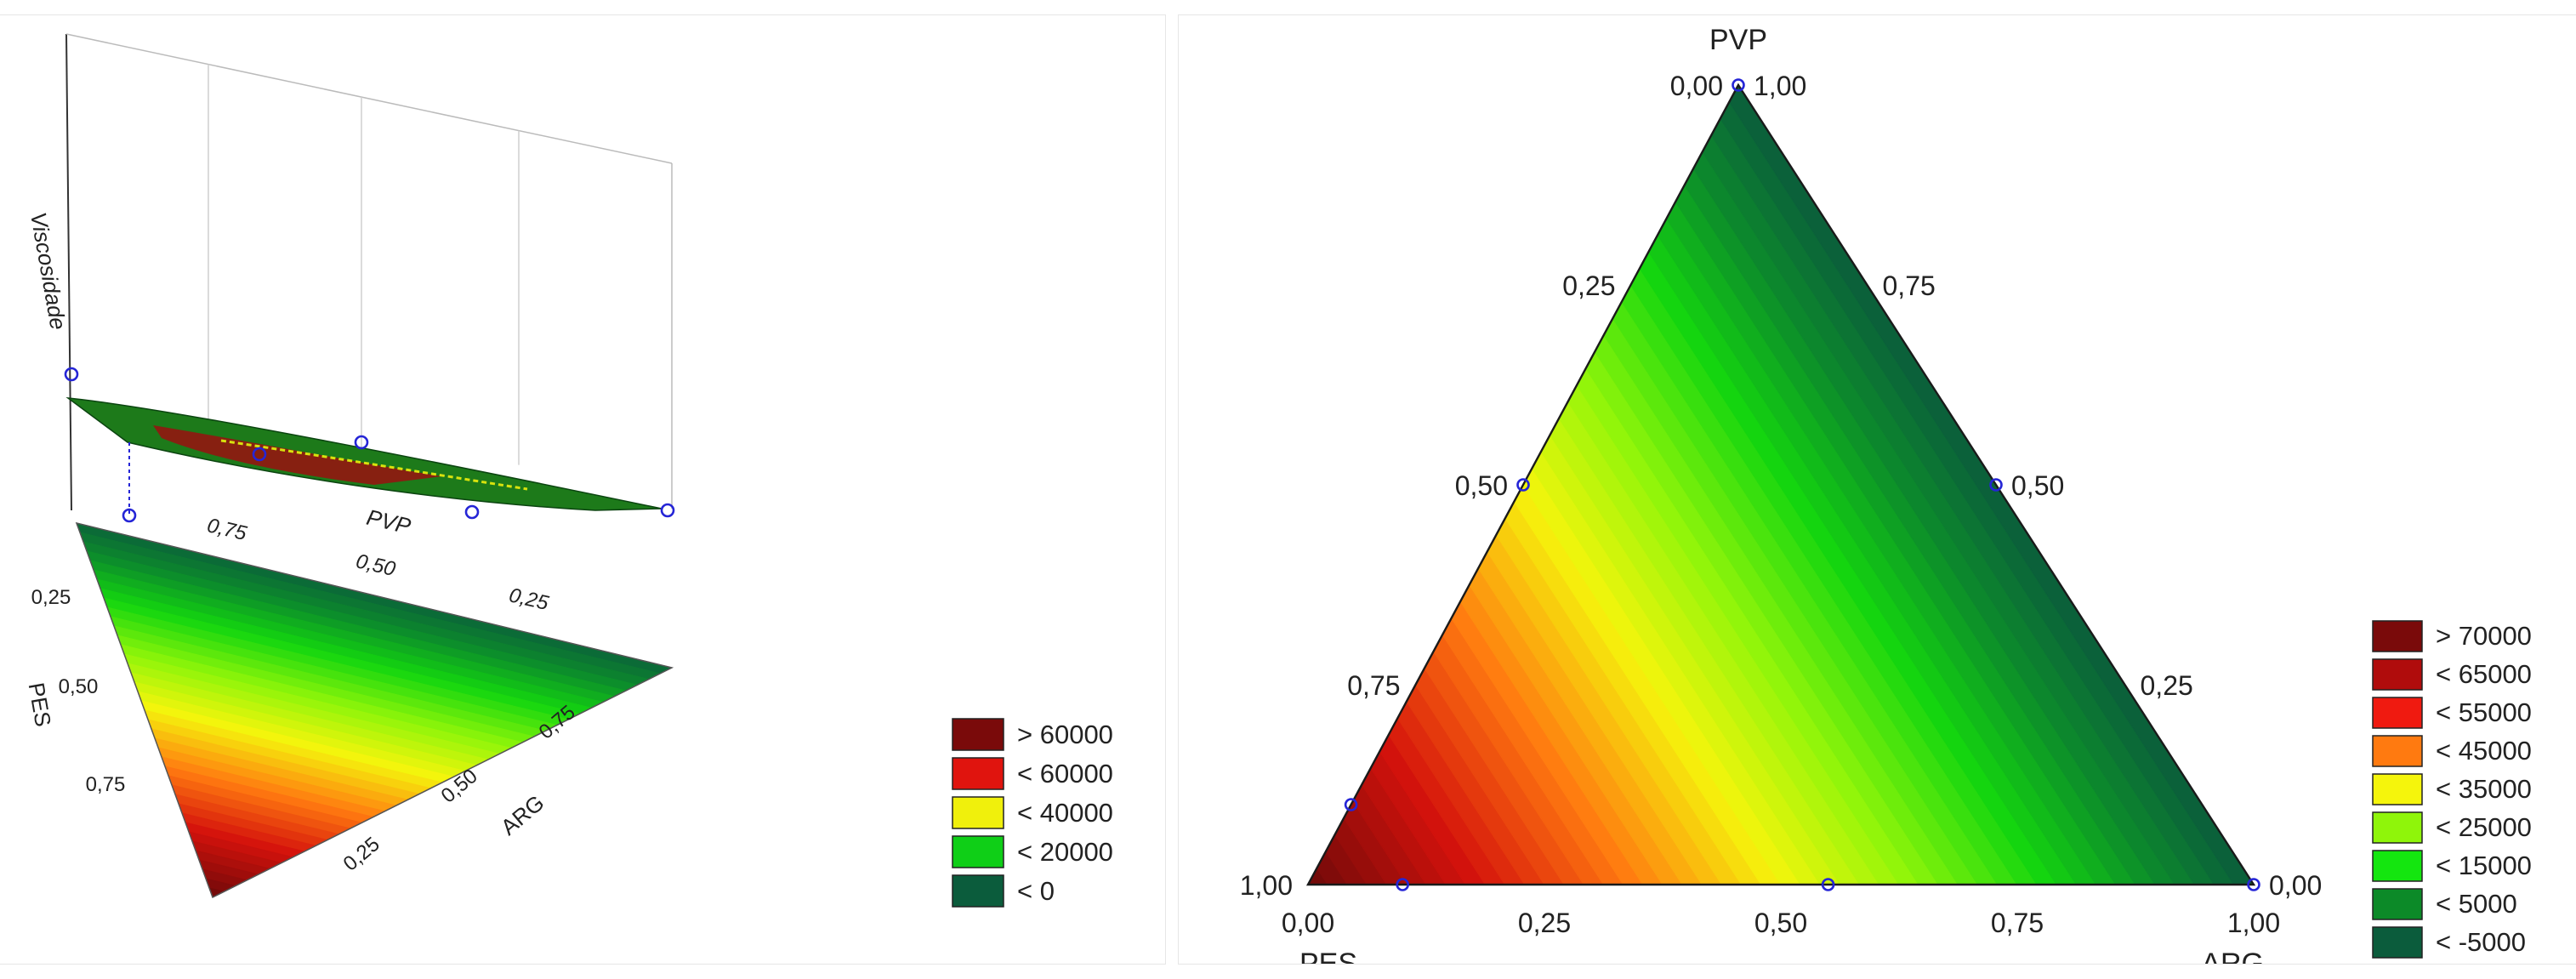 The image size is (2576, 979). I want to click on arg-axis-label: ARG, so click(522, 815).